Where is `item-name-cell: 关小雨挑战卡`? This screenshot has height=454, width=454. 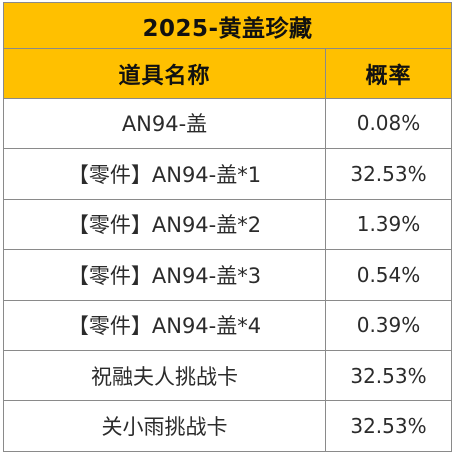 item-name-cell: 关小雨挑战卡 is located at coordinates (164, 426).